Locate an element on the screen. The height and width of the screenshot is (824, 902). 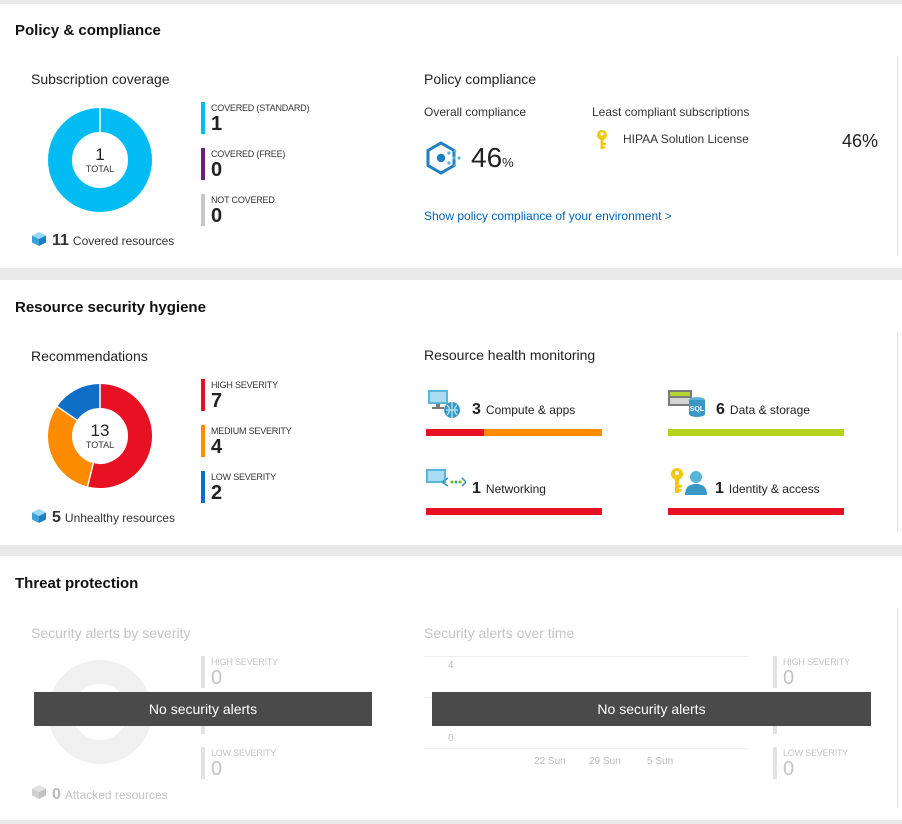
donut-segment-low is located at coordinates (79, 402).